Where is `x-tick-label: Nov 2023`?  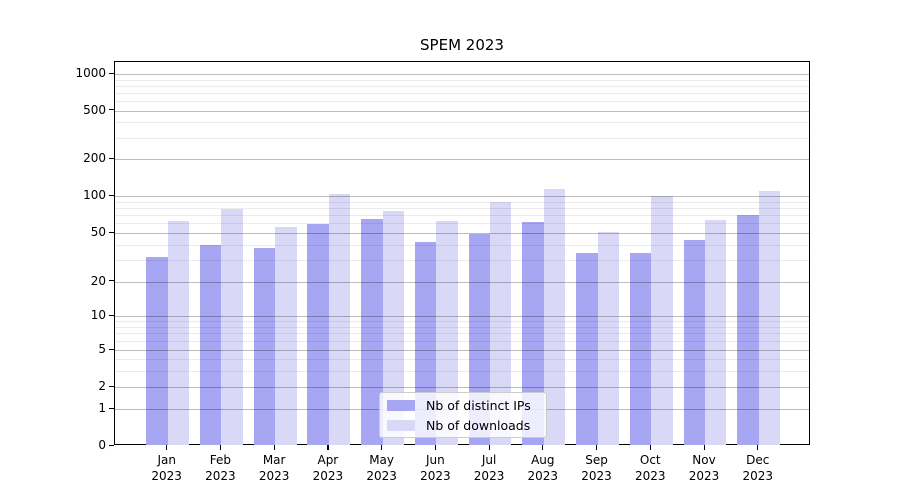 x-tick-label: Nov 2023 is located at coordinates (704, 468).